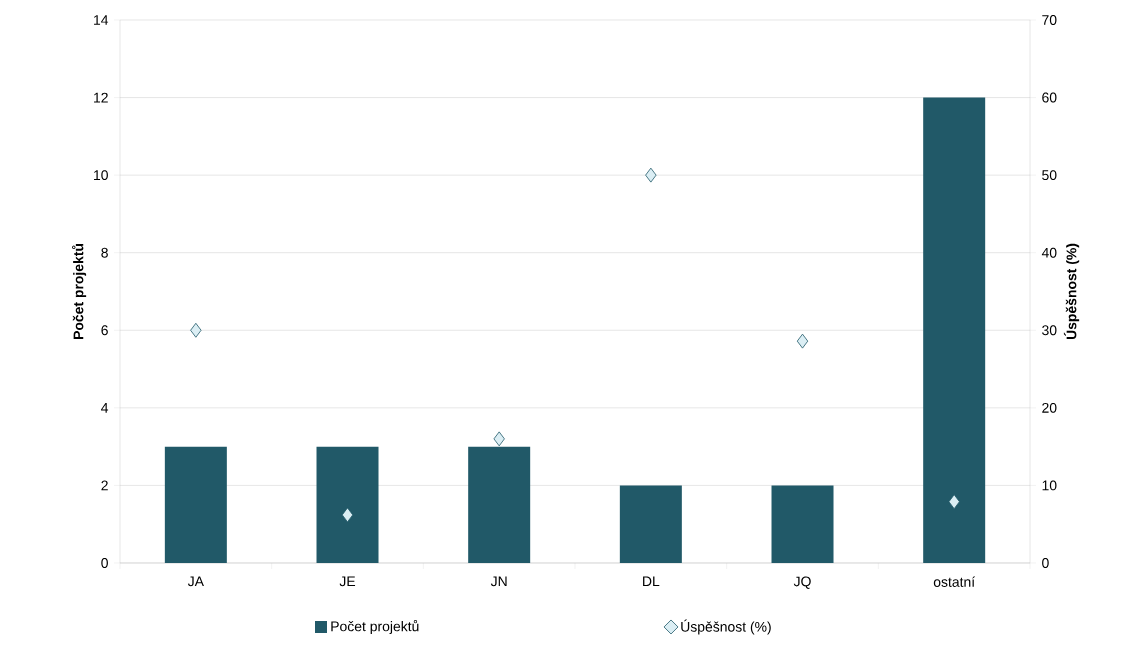 This screenshot has height=652, width=1133. What do you see at coordinates (1049, 330) in the screenshot?
I see `y2-tick-label: 30` at bounding box center [1049, 330].